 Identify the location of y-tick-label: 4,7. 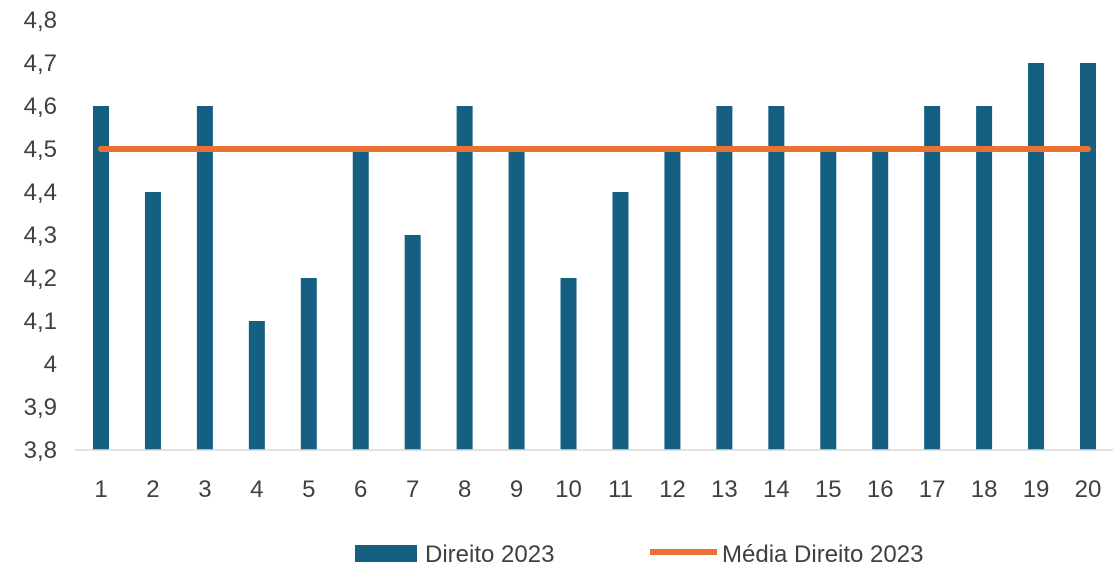
(40, 63).